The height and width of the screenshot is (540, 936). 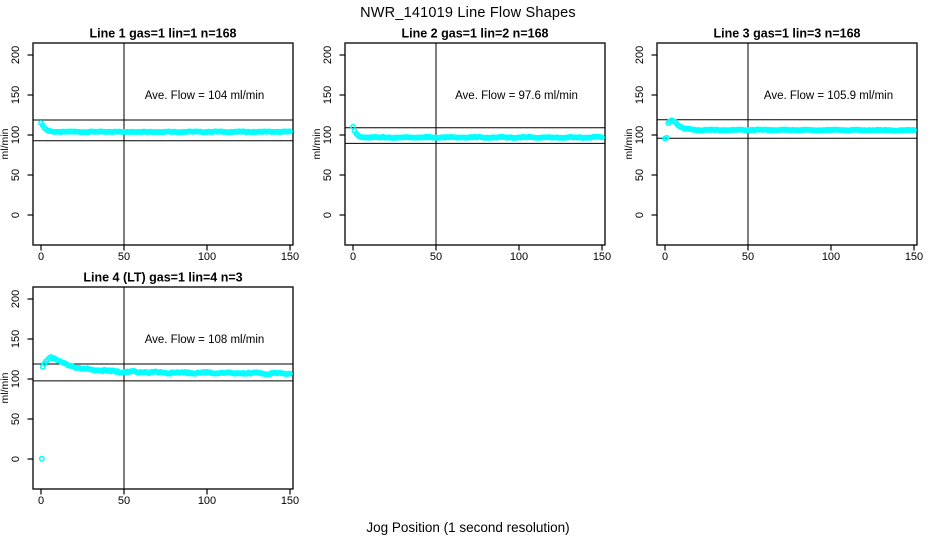 What do you see at coordinates (205, 96) in the screenshot?
I see `ave-flow-annotation: Ave. Flow = 104 ml/min` at bounding box center [205, 96].